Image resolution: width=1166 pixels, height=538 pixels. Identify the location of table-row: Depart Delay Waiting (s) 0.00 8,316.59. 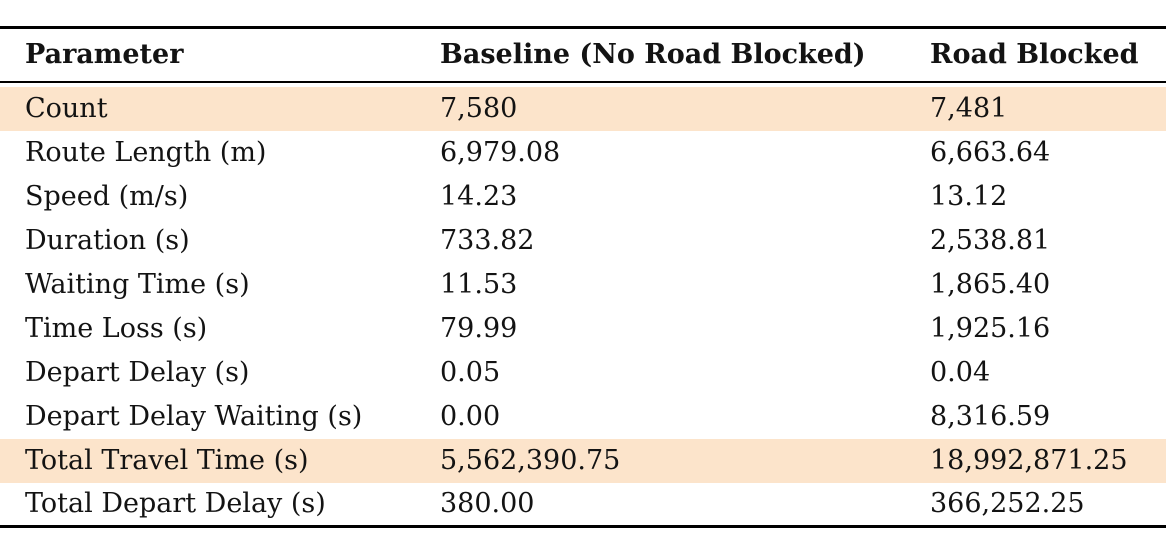
(583, 417).